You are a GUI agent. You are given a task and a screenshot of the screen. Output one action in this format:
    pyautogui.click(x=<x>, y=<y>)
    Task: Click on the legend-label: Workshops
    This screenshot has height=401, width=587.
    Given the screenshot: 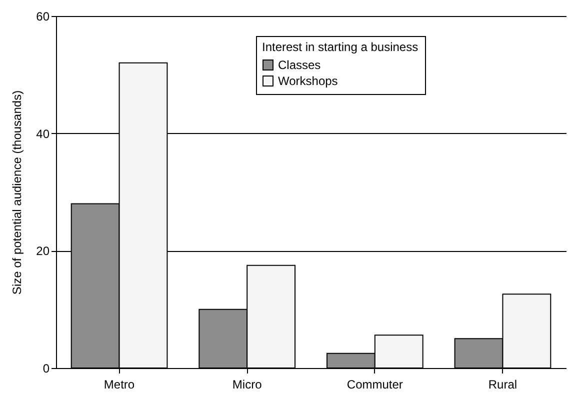 What is the action you would take?
    pyautogui.click(x=308, y=81)
    